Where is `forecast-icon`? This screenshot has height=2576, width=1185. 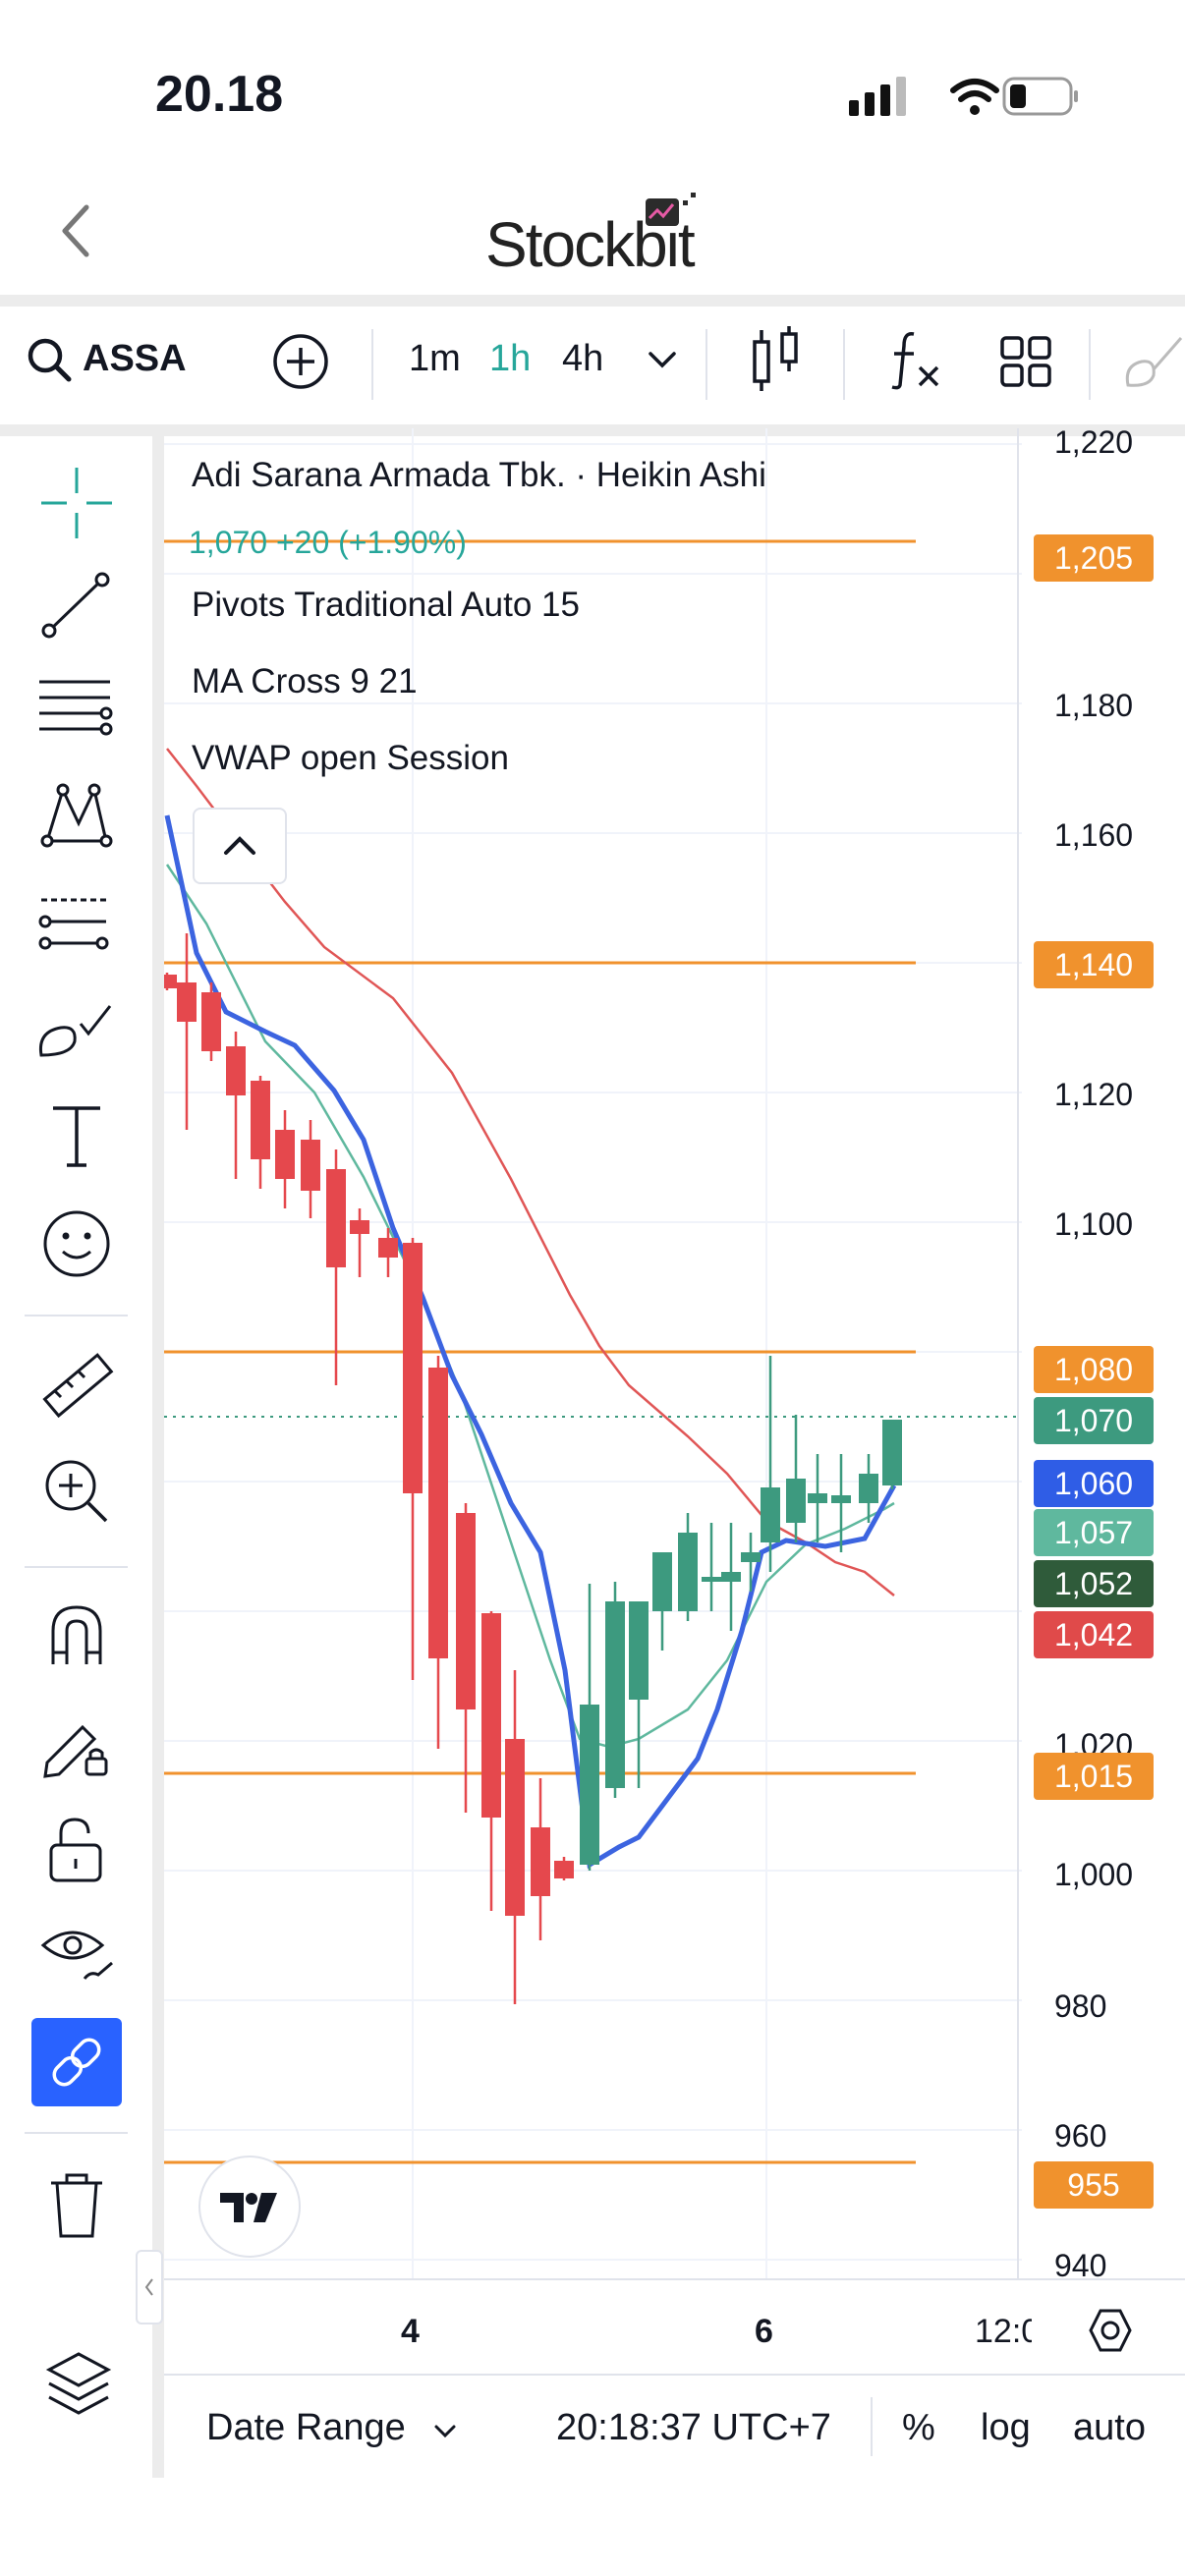
forecast-icon is located at coordinates (76, 922).